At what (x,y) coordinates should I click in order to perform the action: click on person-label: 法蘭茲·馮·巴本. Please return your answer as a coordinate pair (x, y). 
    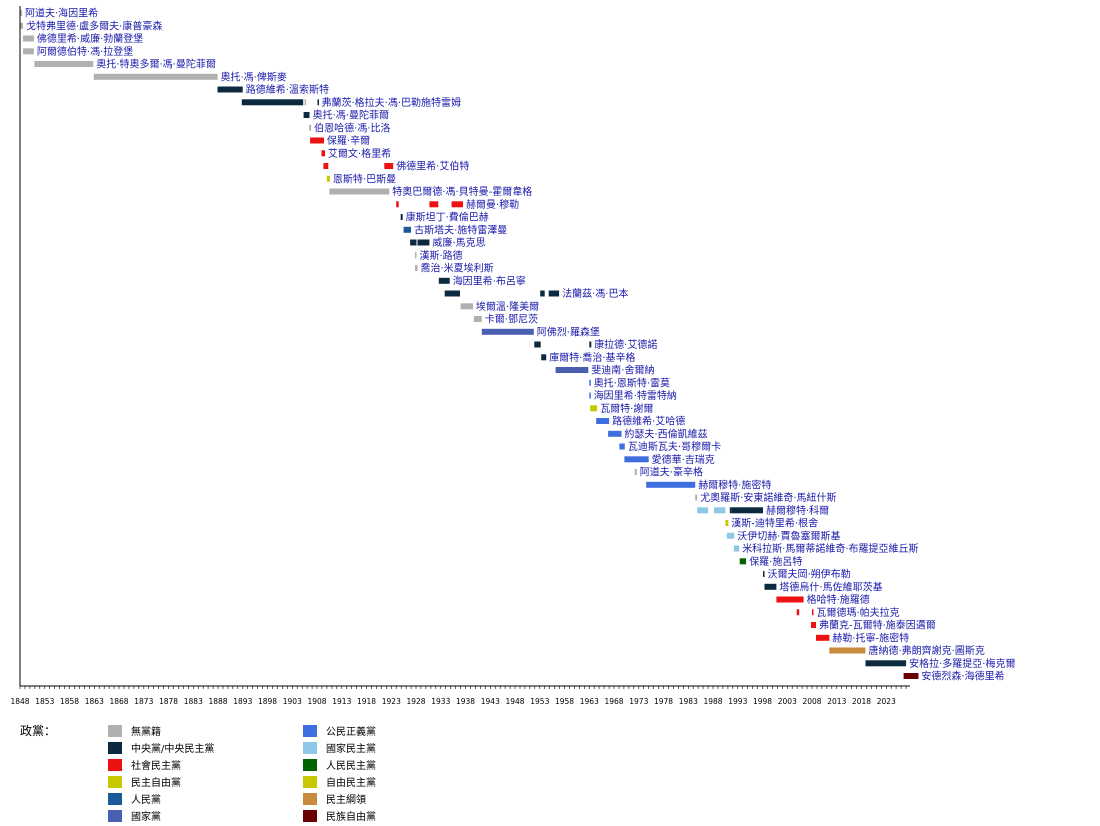
    Looking at the image, I should click on (595, 293).